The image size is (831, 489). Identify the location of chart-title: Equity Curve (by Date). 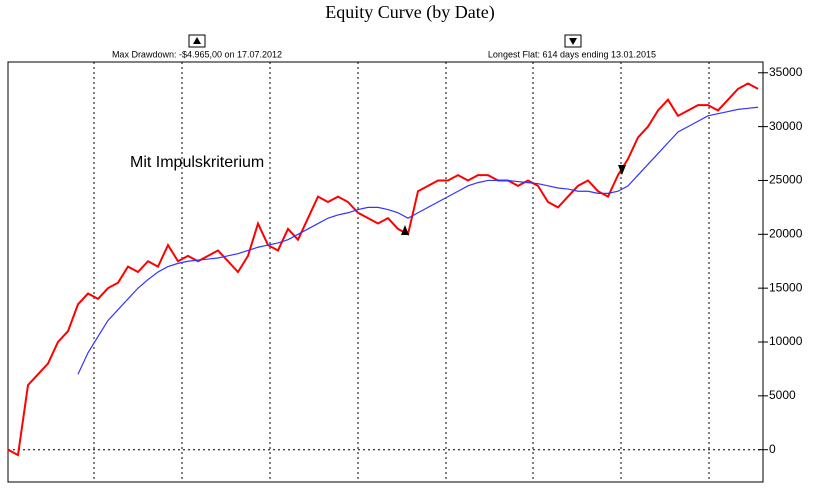
(409, 12).